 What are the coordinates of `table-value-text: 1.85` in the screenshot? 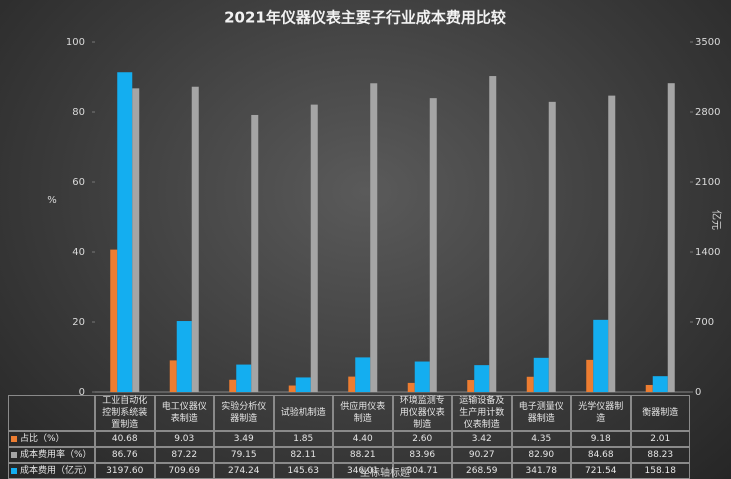 It's located at (303, 439).